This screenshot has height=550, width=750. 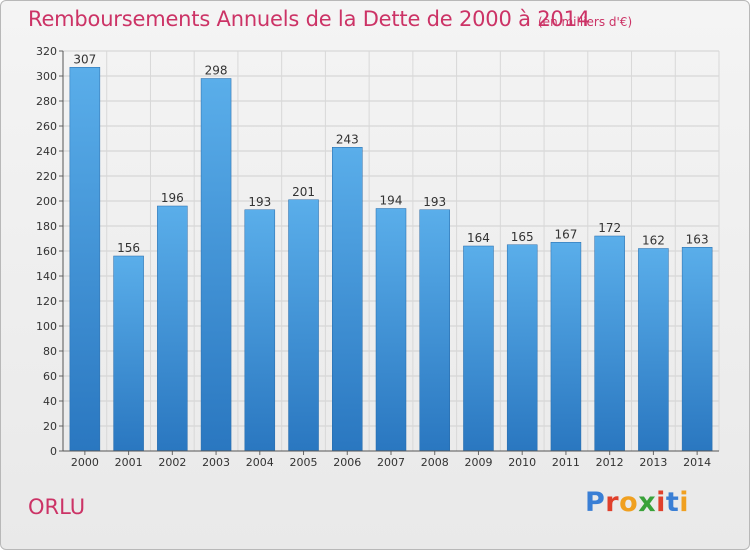 What do you see at coordinates (84, 59) in the screenshot?
I see `value-label: 307` at bounding box center [84, 59].